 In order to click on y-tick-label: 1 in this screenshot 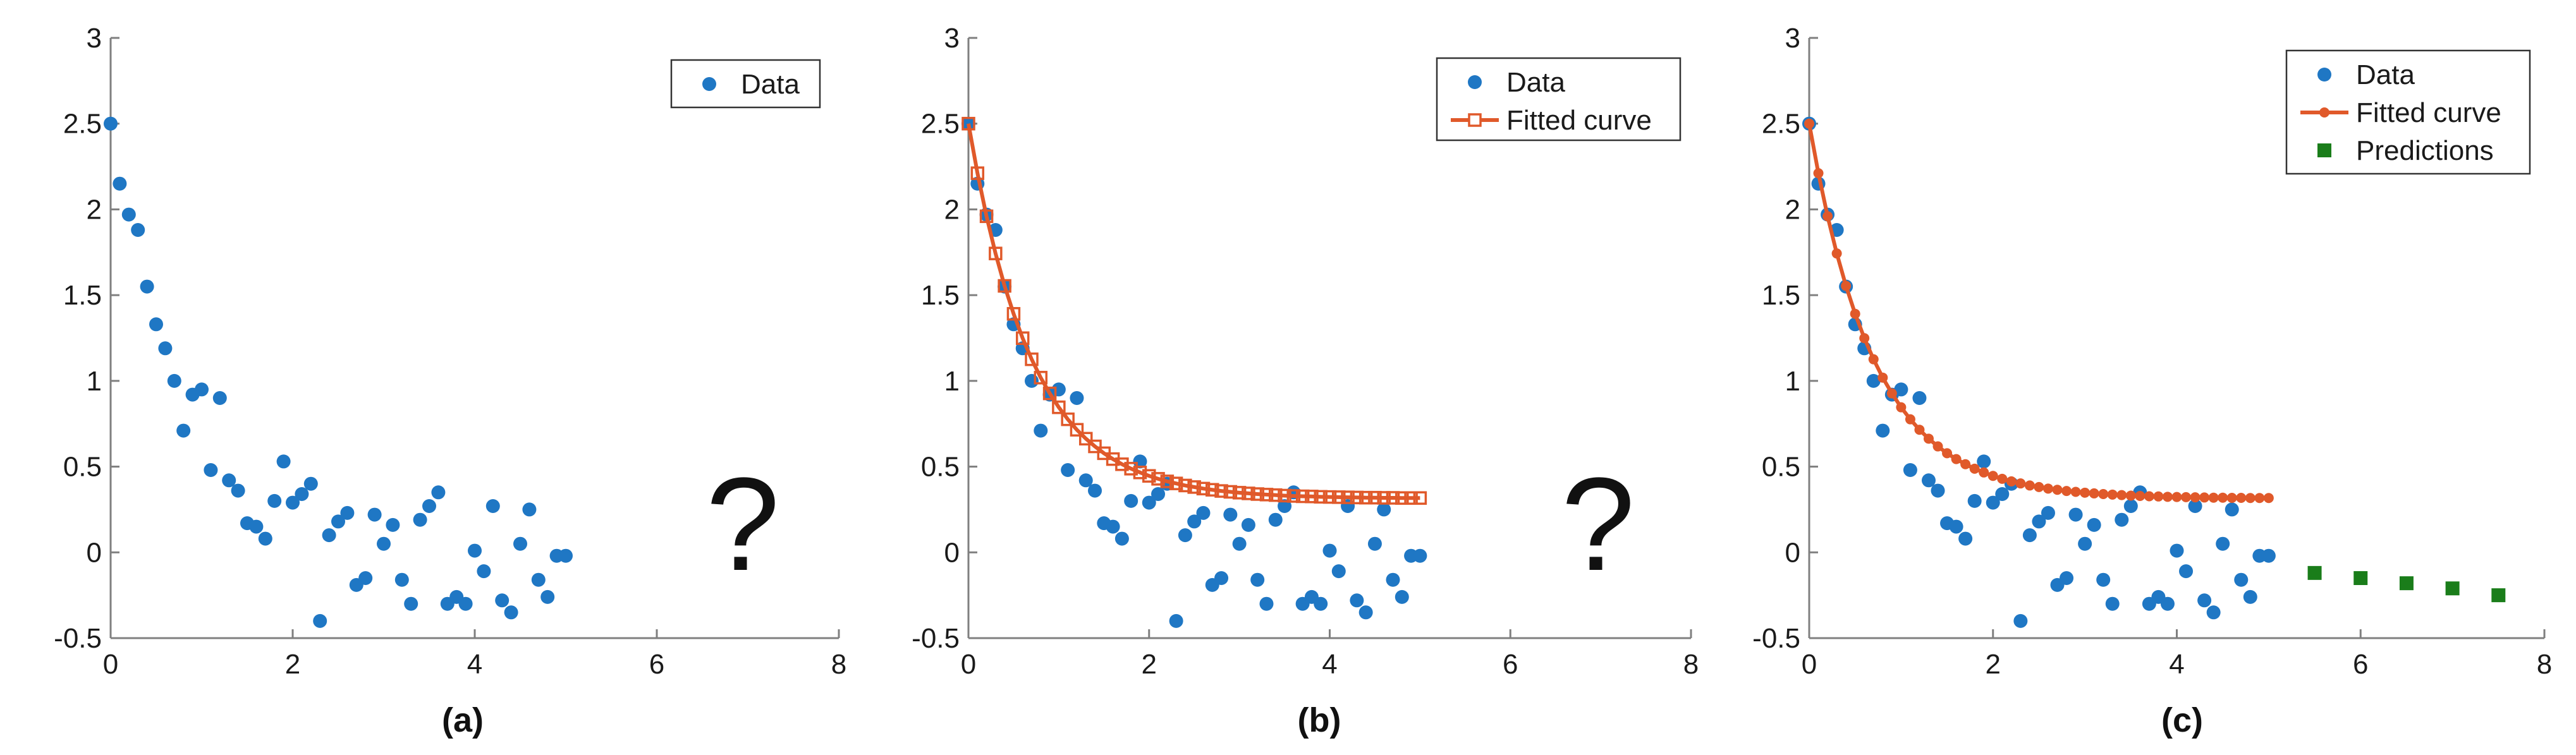, I will do `click(1792, 382)`.